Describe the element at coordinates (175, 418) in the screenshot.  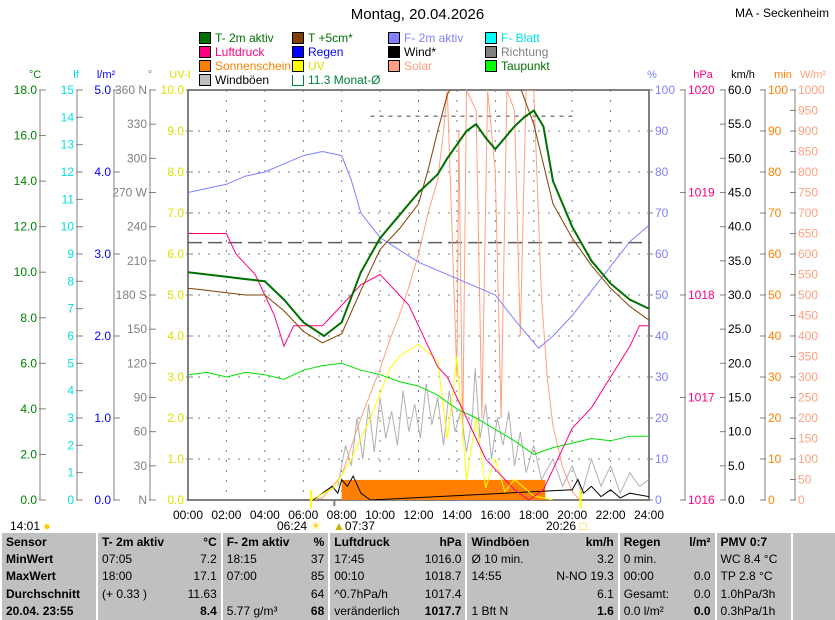
I see `axis-tick-label: 2.0` at that location.